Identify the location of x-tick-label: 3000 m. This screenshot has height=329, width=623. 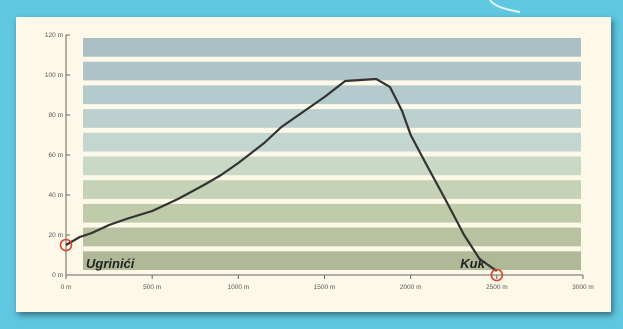
(583, 287).